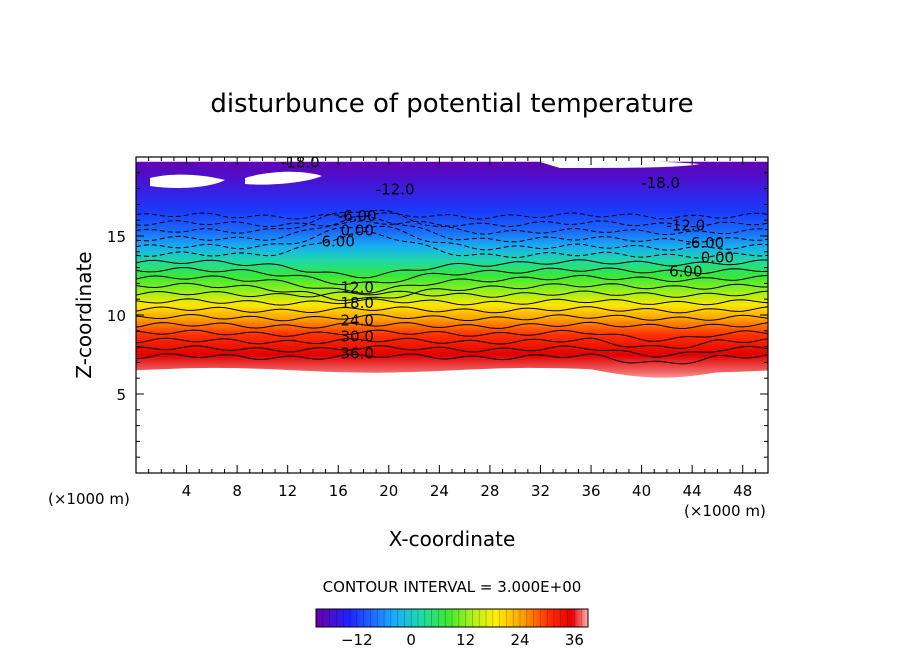 Image resolution: width=904 pixels, height=654 pixels. I want to click on x-tick-label: 44, so click(692, 491).